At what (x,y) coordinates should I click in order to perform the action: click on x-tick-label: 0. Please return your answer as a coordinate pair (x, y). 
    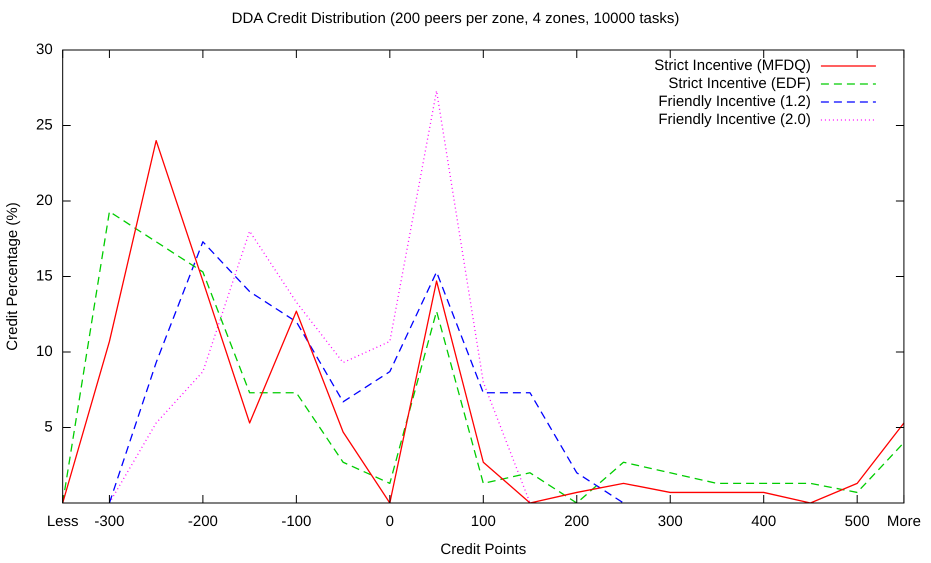
    Looking at the image, I should click on (390, 521).